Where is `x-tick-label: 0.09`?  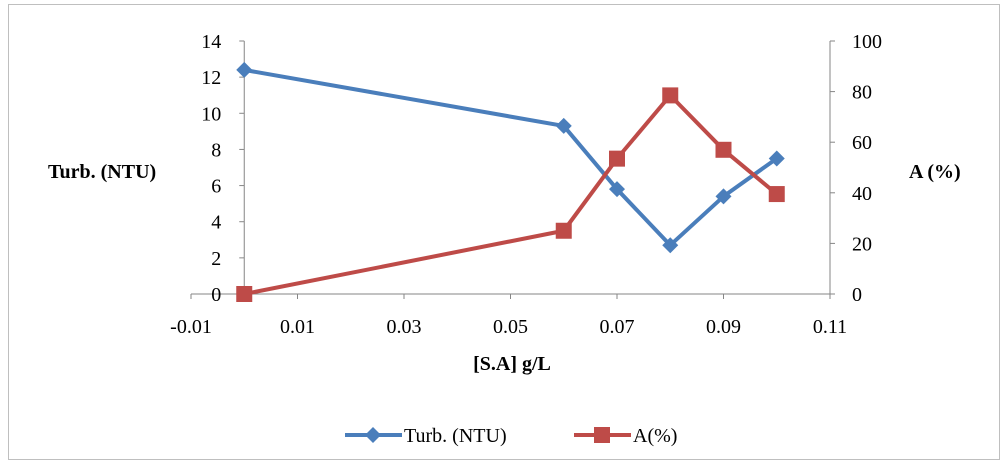 x-tick-label: 0.09 is located at coordinates (723, 327).